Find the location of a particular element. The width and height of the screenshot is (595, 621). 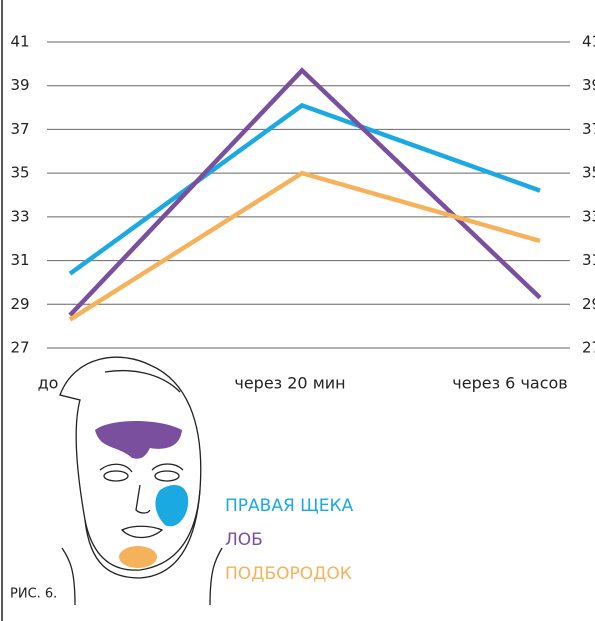

x-tick-label: через 6 часов is located at coordinates (509, 383).